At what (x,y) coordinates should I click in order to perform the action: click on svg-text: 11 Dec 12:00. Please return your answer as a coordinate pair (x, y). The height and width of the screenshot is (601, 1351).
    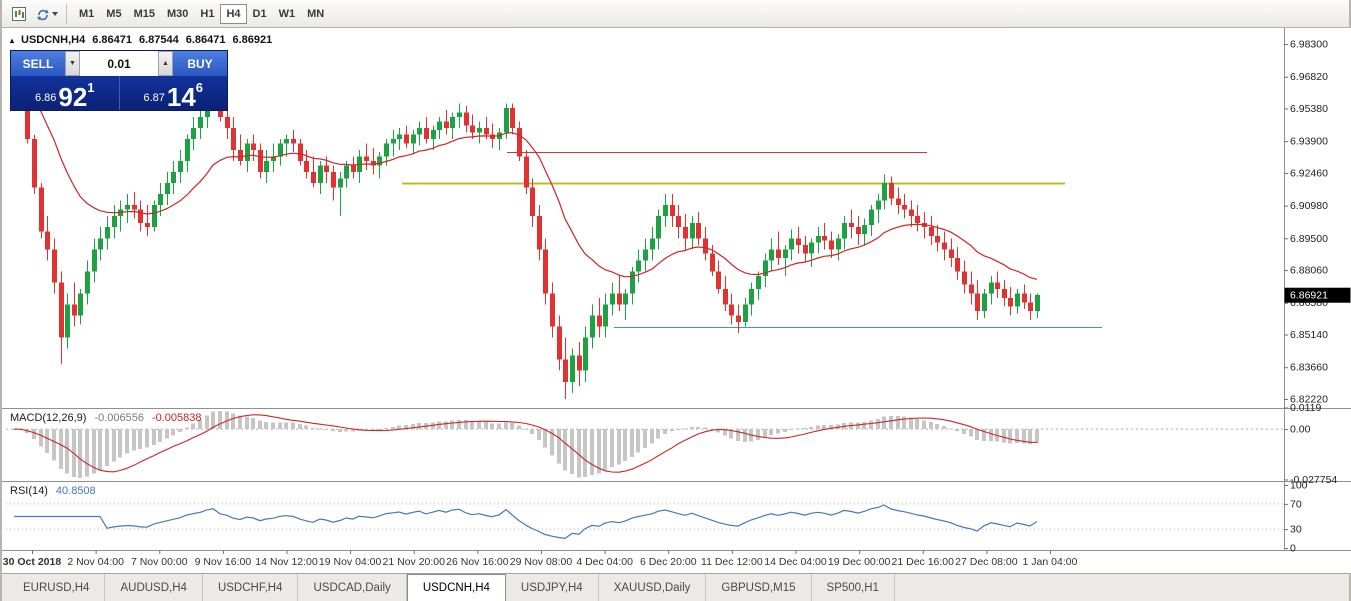
    Looking at the image, I should click on (732, 562).